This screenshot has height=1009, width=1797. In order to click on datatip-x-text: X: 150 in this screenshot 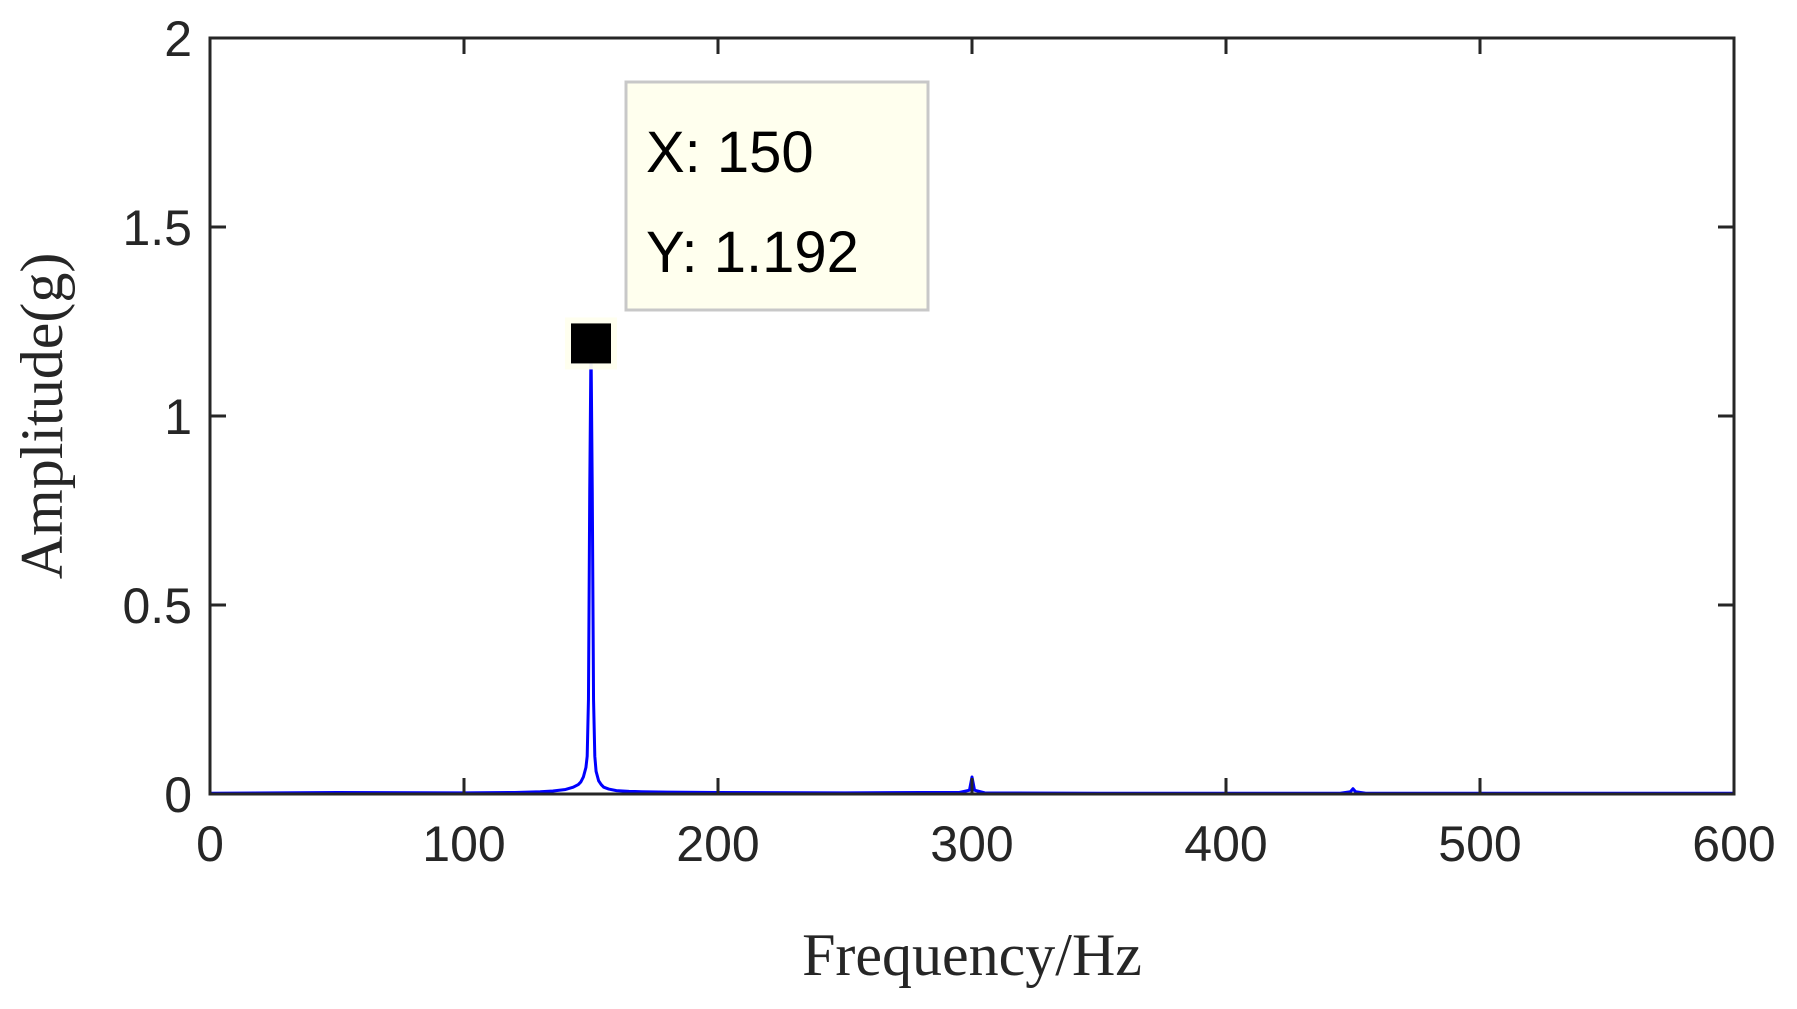, I will do `click(730, 152)`.